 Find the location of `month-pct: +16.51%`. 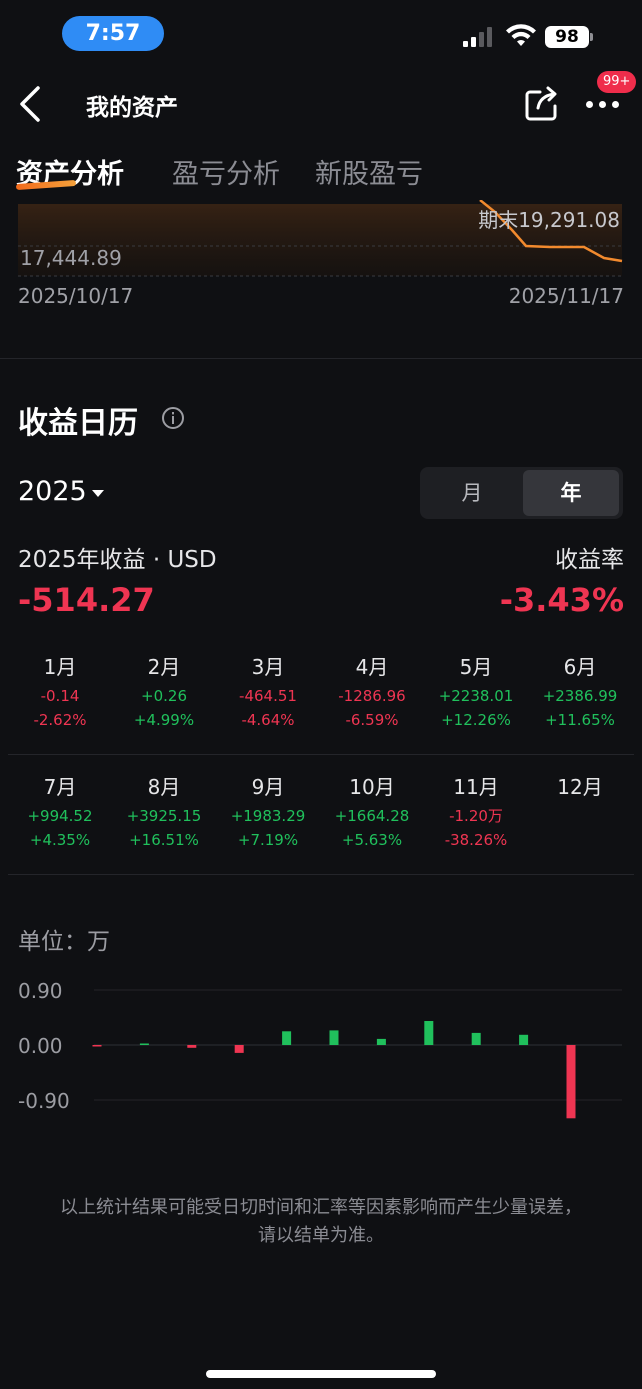

month-pct: +16.51% is located at coordinates (164, 840).